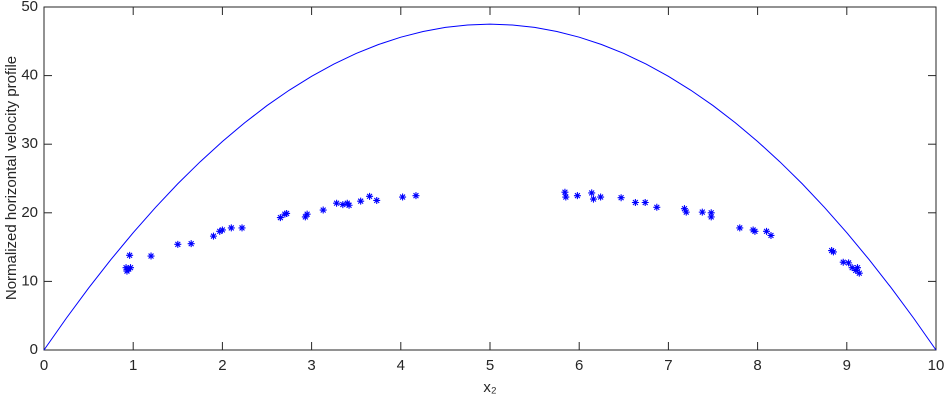  What do you see at coordinates (936, 365) in the screenshot?
I see `x-tick-label: 10` at bounding box center [936, 365].